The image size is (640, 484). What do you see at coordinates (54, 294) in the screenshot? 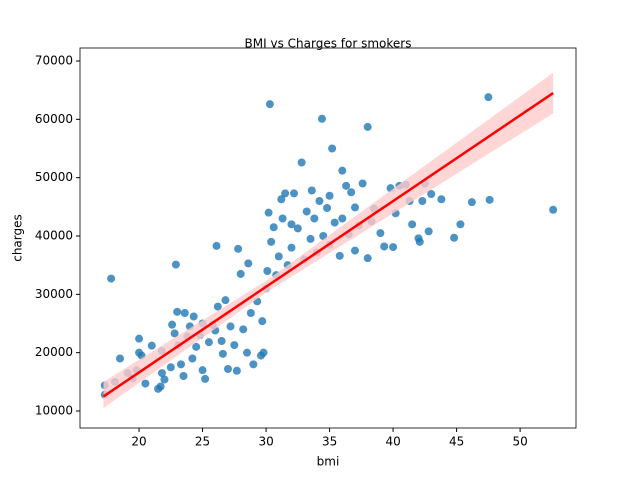
I see `y-tick-label: 30000` at bounding box center [54, 294].